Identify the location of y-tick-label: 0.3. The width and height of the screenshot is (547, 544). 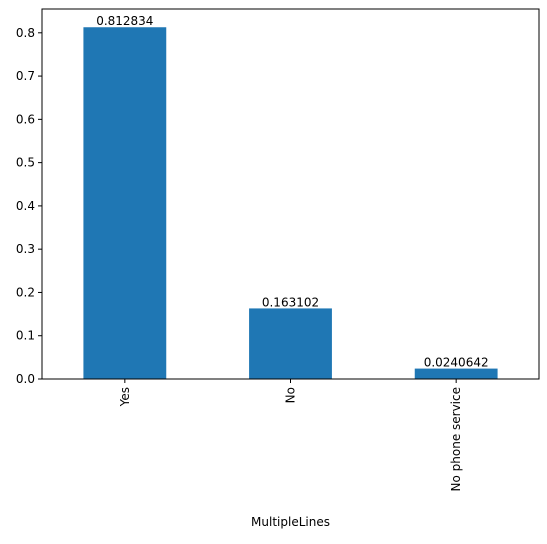
(25, 249).